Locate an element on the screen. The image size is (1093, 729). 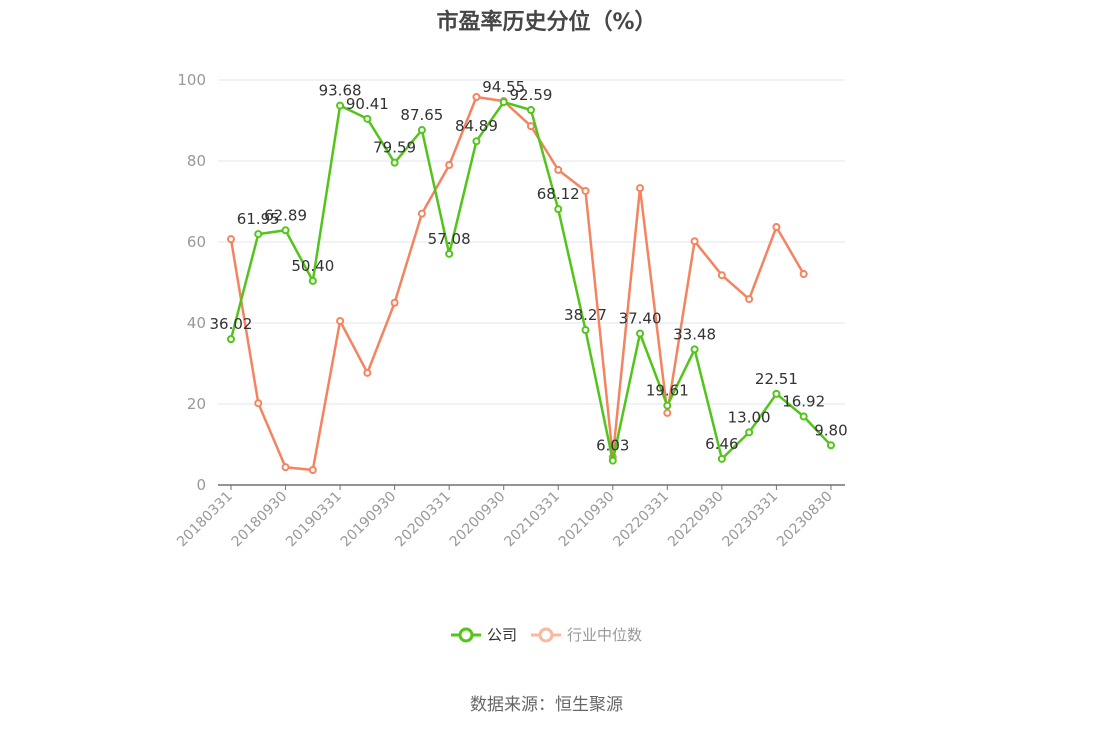
x-tick-label: 20180930 is located at coordinates (260, 520).